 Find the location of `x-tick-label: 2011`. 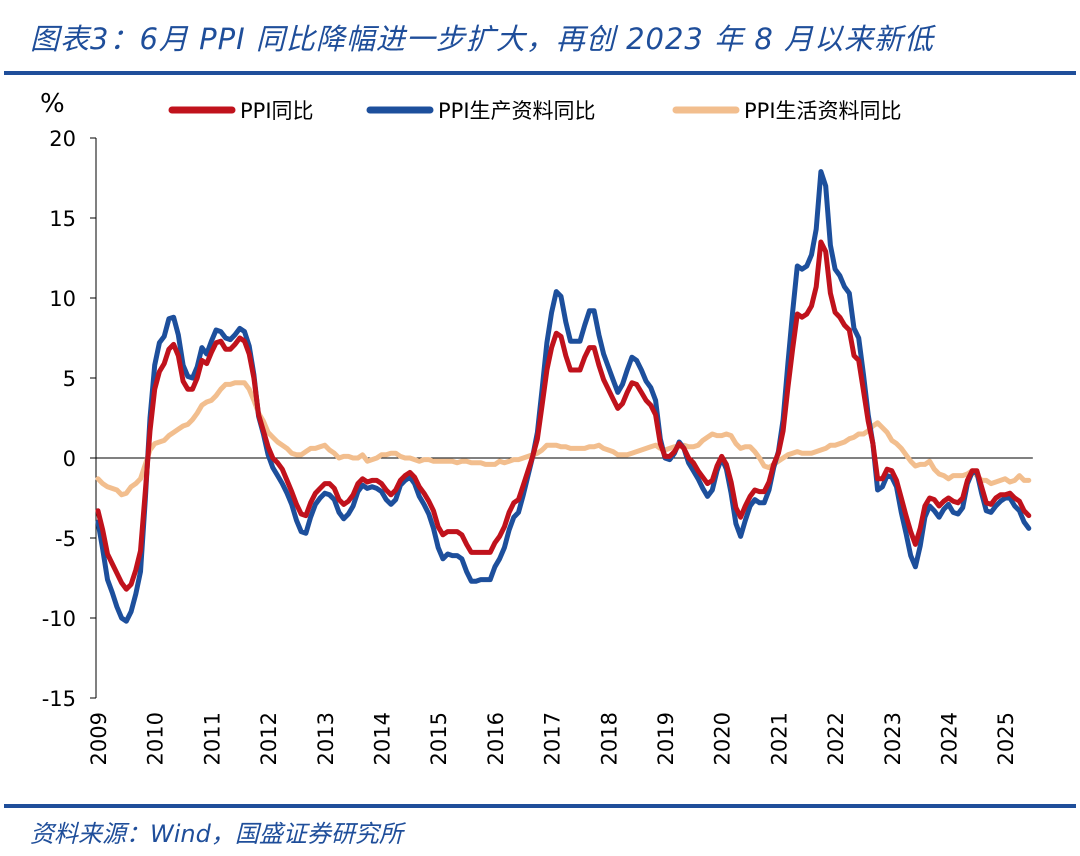

x-tick-label: 2011 is located at coordinates (212, 738).